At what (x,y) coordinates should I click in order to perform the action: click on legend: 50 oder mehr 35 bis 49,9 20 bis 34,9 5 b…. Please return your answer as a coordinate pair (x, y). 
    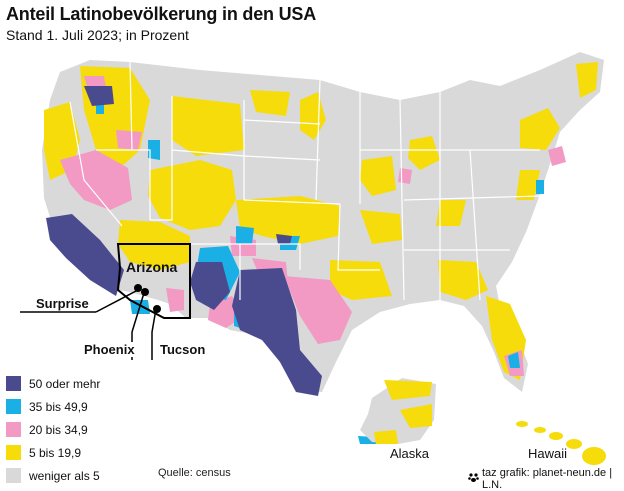
    Looking at the image, I should click on (53, 429).